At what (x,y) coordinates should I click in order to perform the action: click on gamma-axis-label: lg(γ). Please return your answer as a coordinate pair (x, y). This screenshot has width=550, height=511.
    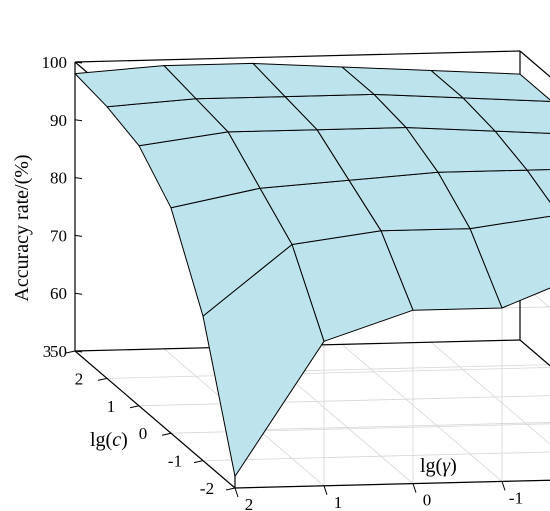
    Looking at the image, I should click on (438, 466).